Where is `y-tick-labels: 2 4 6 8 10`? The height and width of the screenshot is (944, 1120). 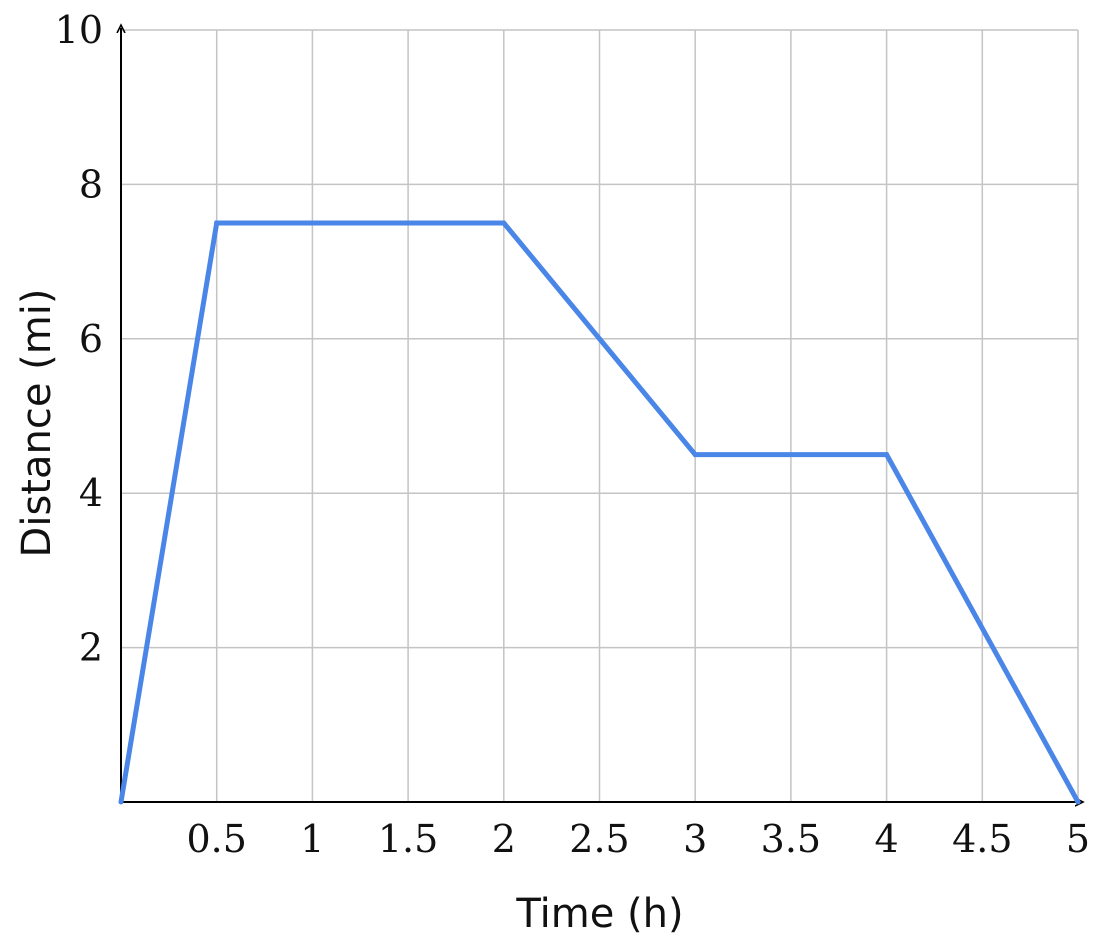 y-tick-labels: 2 4 6 8 10 is located at coordinates (79, 339).